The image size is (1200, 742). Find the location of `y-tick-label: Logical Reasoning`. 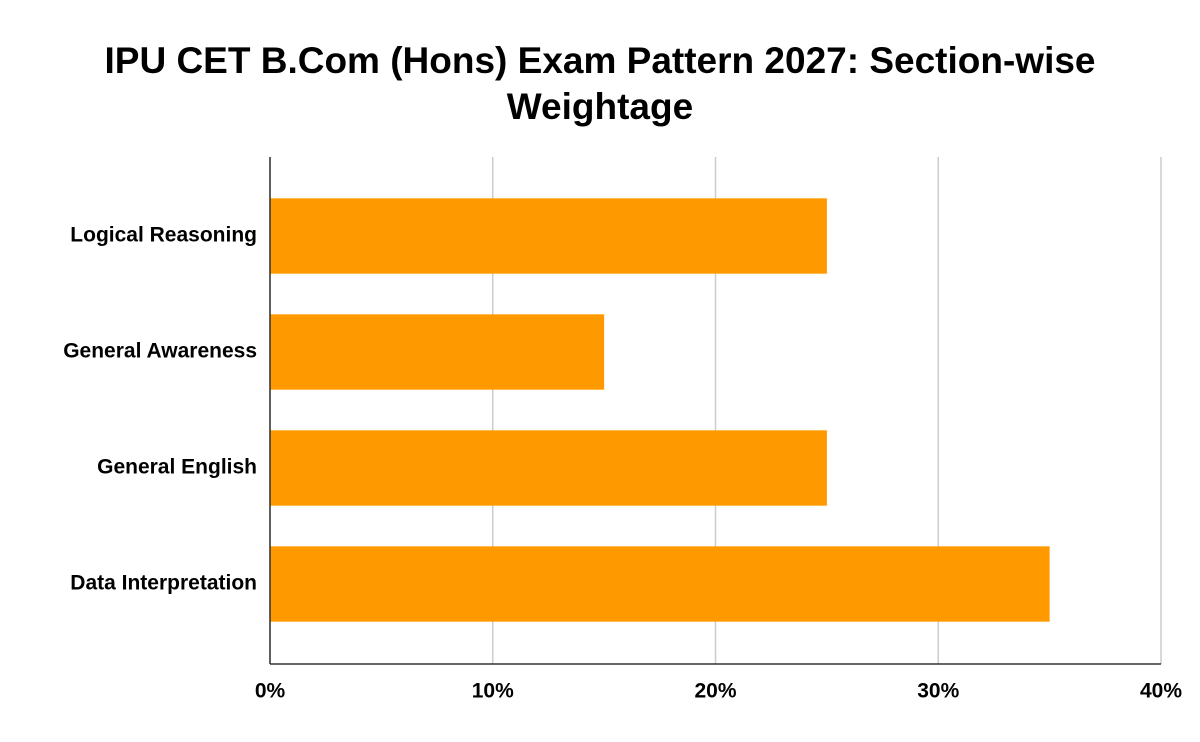

y-tick-label: Logical Reasoning is located at coordinates (163, 235).